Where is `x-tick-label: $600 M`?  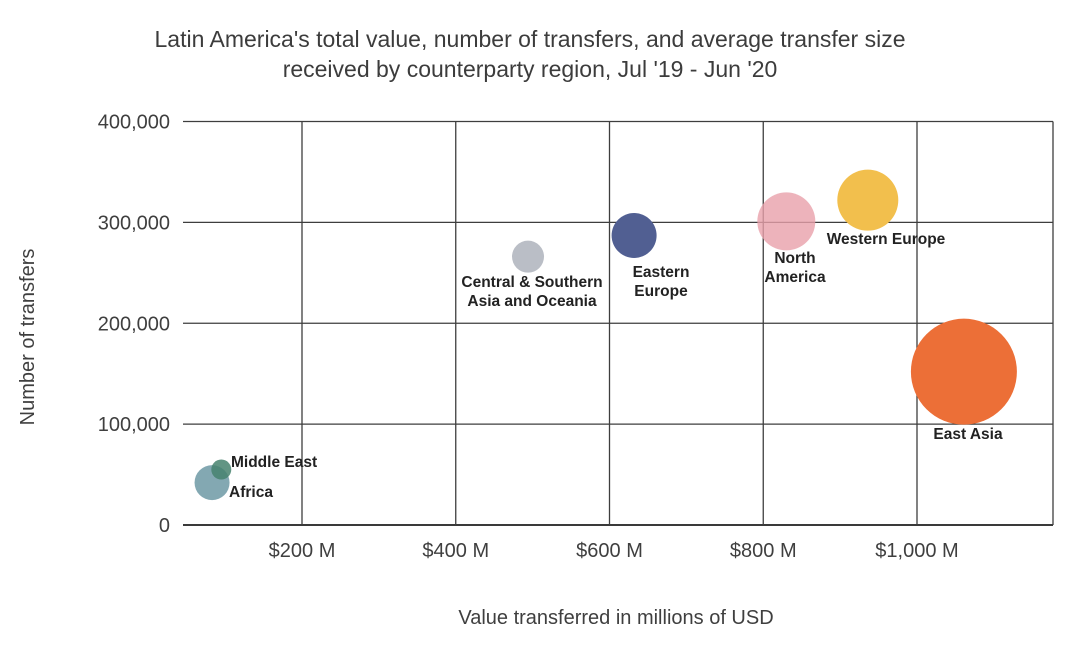 x-tick-label: $600 M is located at coordinates (609, 551).